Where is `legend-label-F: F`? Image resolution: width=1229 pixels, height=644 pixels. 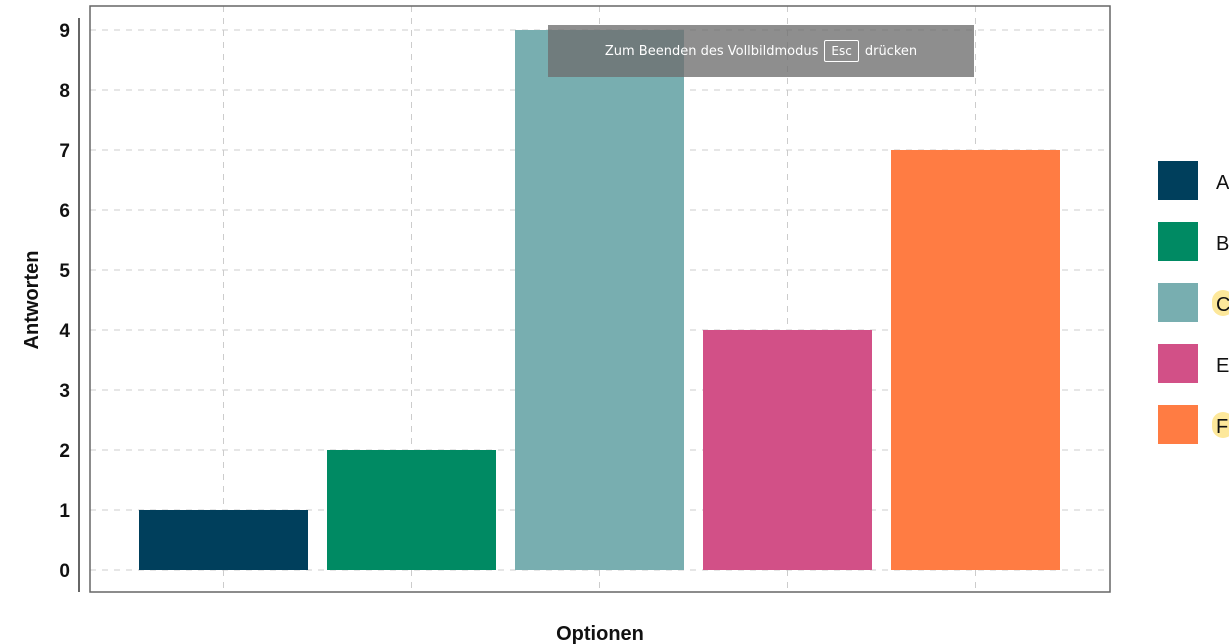 legend-label-F: F is located at coordinates (1222, 427).